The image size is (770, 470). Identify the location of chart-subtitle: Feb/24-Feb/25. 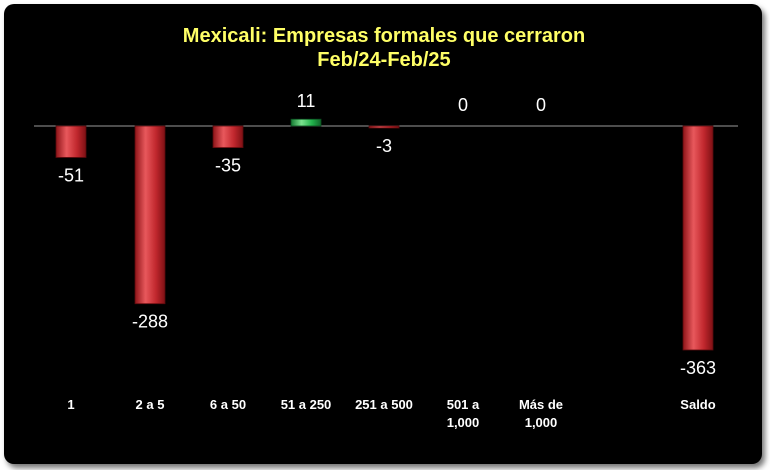
(383, 60).